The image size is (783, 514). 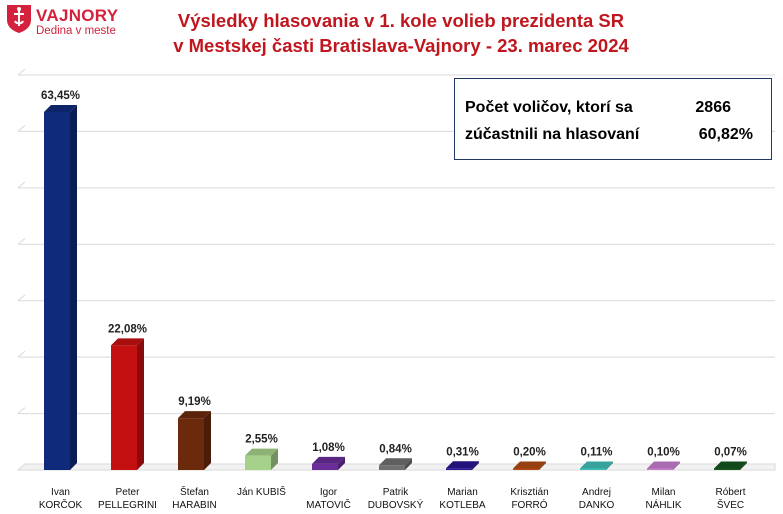 What do you see at coordinates (127, 329) in the screenshot?
I see `data-label: 22,08%` at bounding box center [127, 329].